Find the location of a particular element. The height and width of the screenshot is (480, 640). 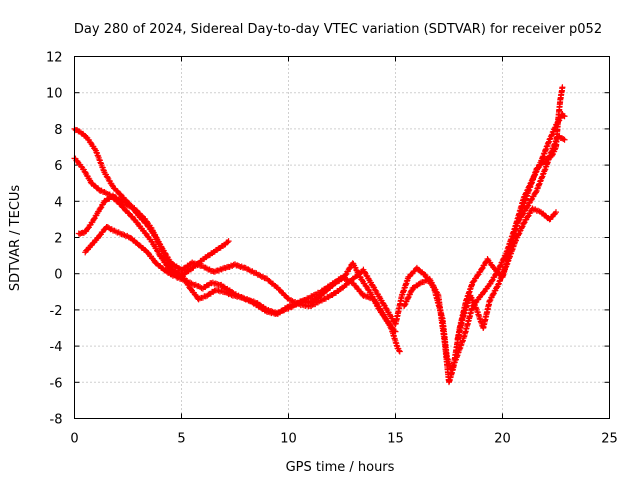

x-tick-label: 5 is located at coordinates (181, 439).